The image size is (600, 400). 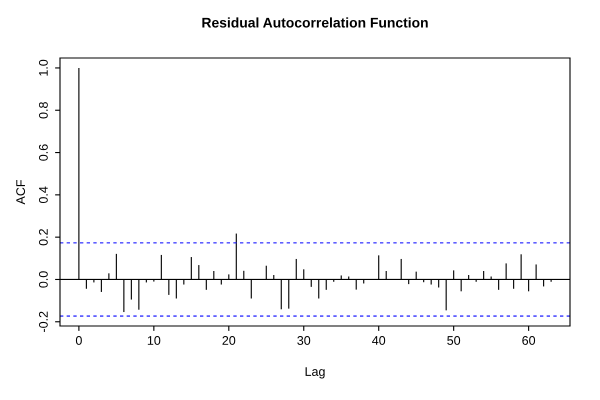 What do you see at coordinates (21, 192) in the screenshot?
I see `y-axis-title: ACF` at bounding box center [21, 192].